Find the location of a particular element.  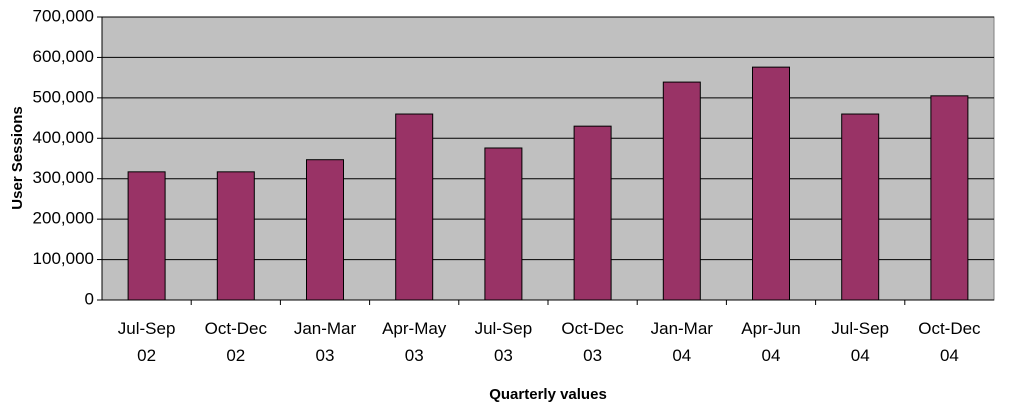

y-tick-label: 0 is located at coordinates (89, 298).